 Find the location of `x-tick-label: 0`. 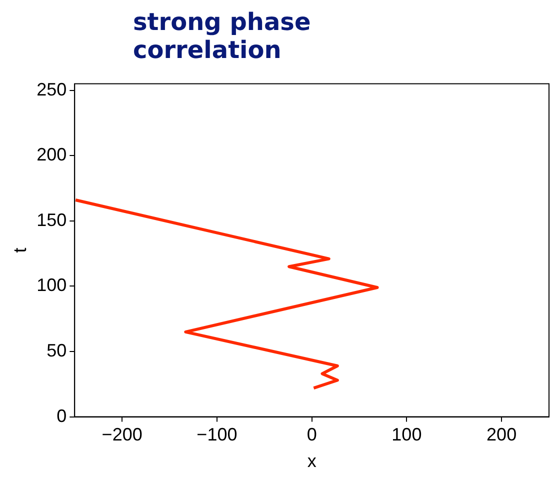

x-tick-label: 0 is located at coordinates (311, 434).